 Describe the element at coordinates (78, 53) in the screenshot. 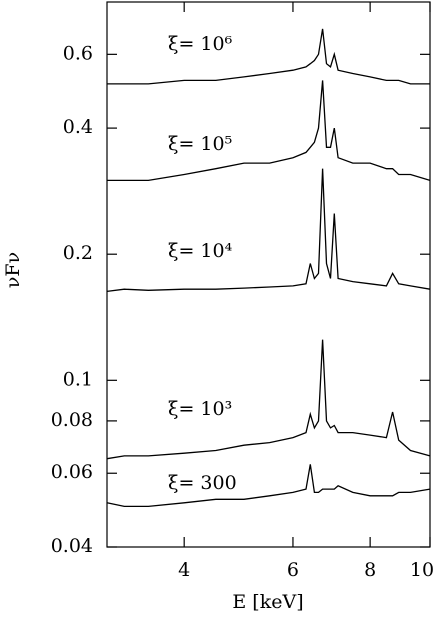

I see `y-tick-label: 0.6` at that location.